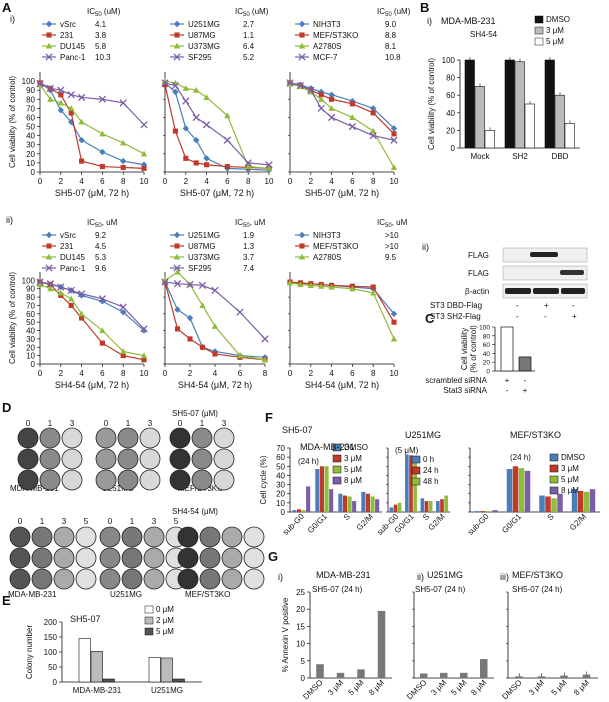 The height and width of the screenshot is (702, 609). I want to click on y-tick-label: 40, so click(30, 136).